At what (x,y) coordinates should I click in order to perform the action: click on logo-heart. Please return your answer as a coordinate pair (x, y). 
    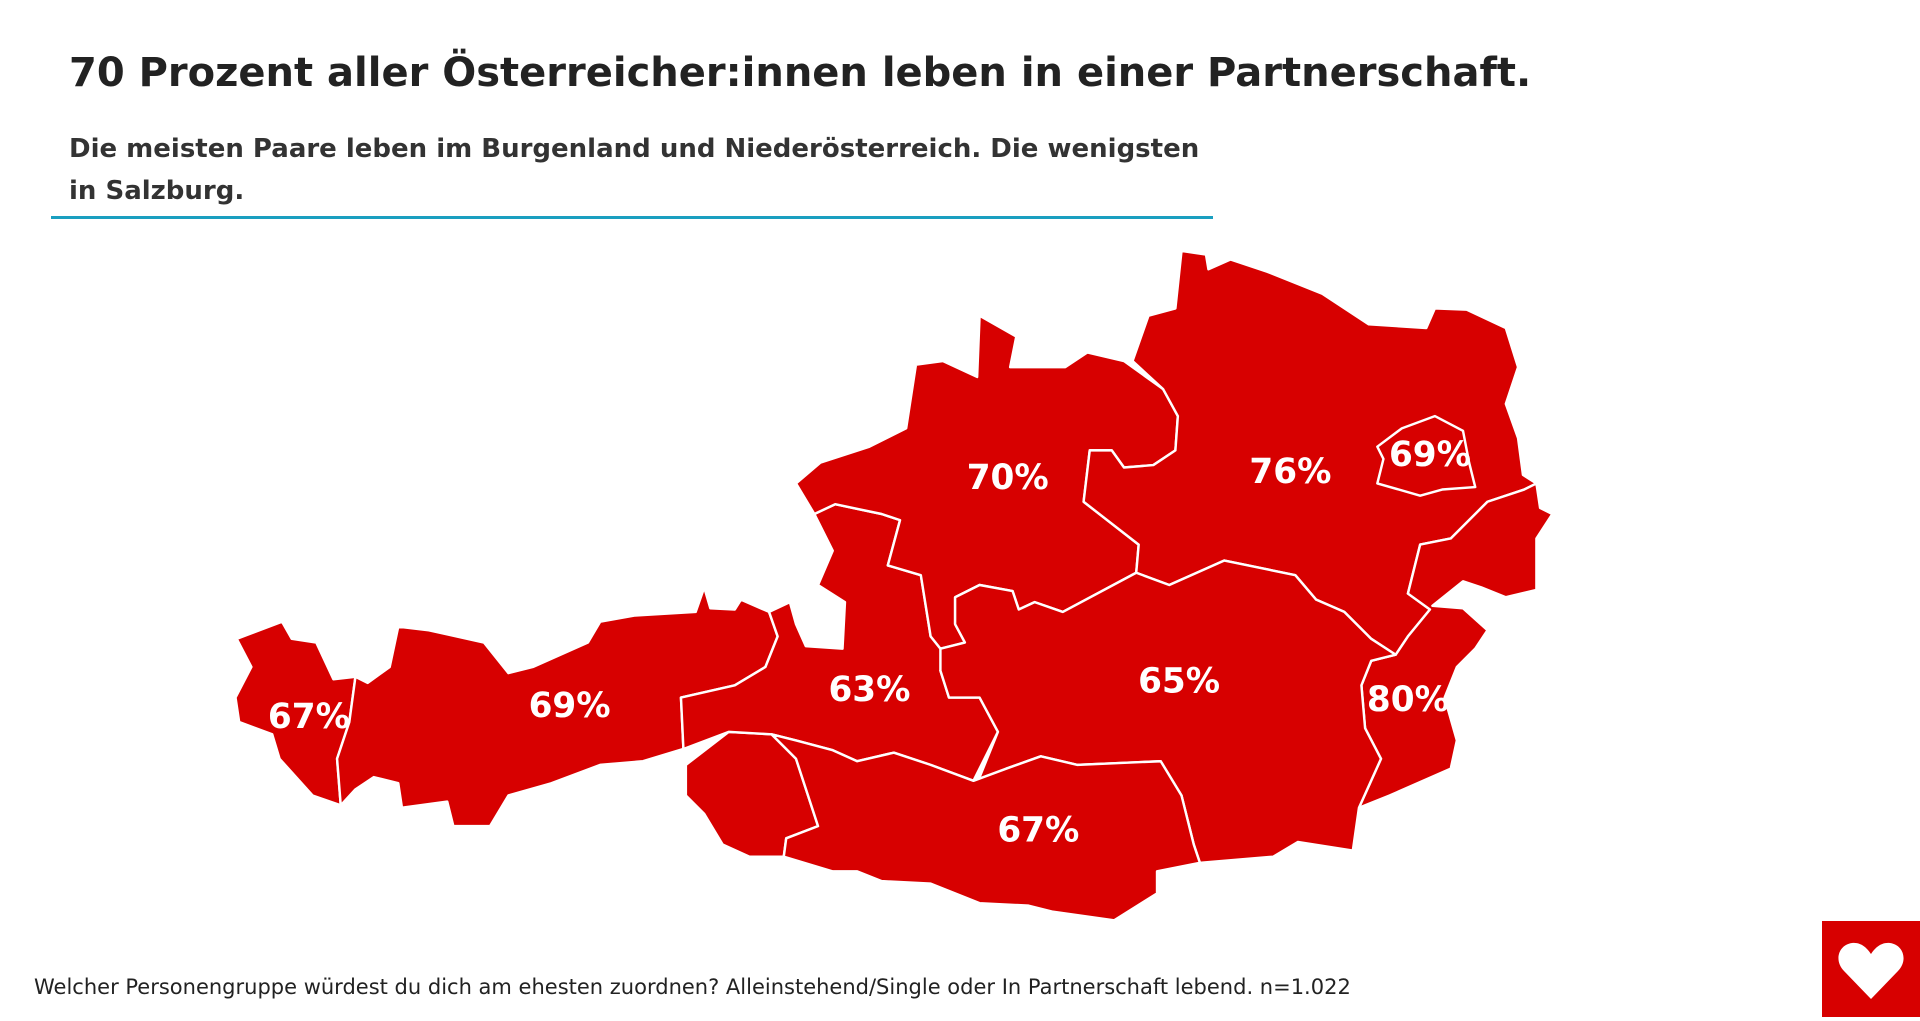
    Looking at the image, I should click on (1871, 970).